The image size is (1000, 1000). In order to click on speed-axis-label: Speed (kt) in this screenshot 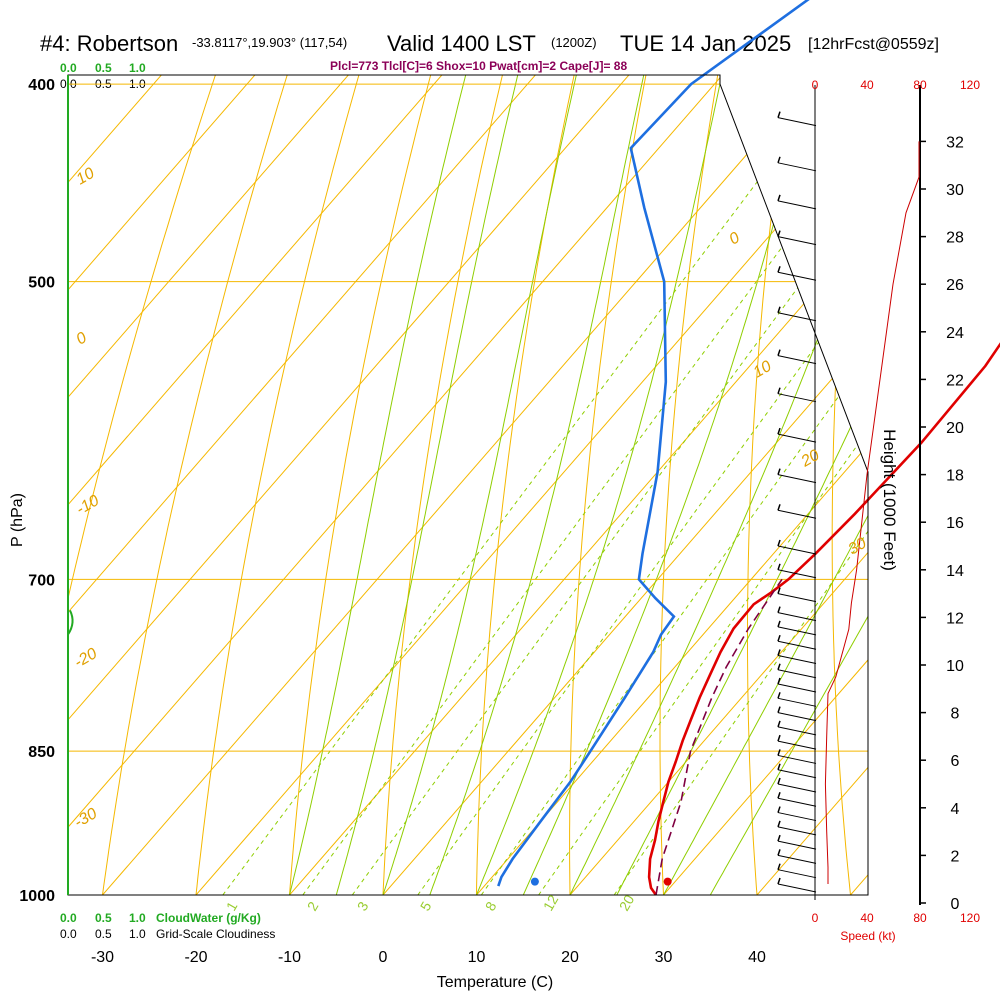, I will do `click(867, 936)`.